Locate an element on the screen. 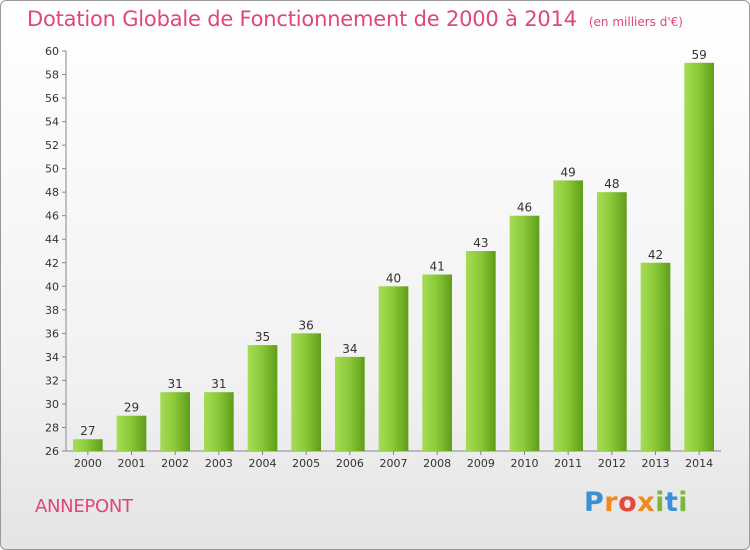  x-tick-label: 2004 is located at coordinates (263, 463).